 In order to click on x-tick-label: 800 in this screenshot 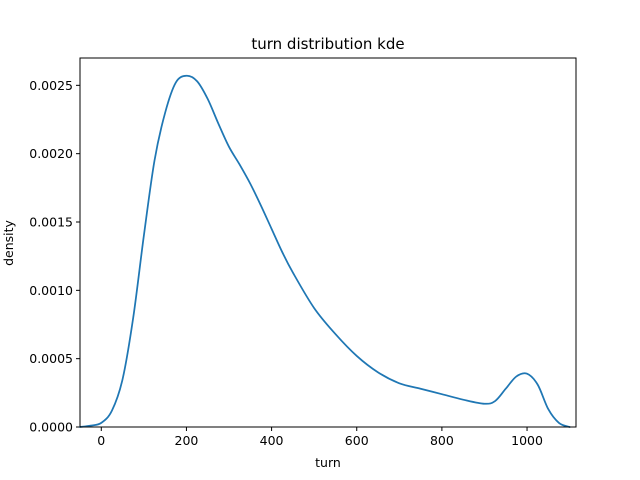, I will do `click(442, 440)`.